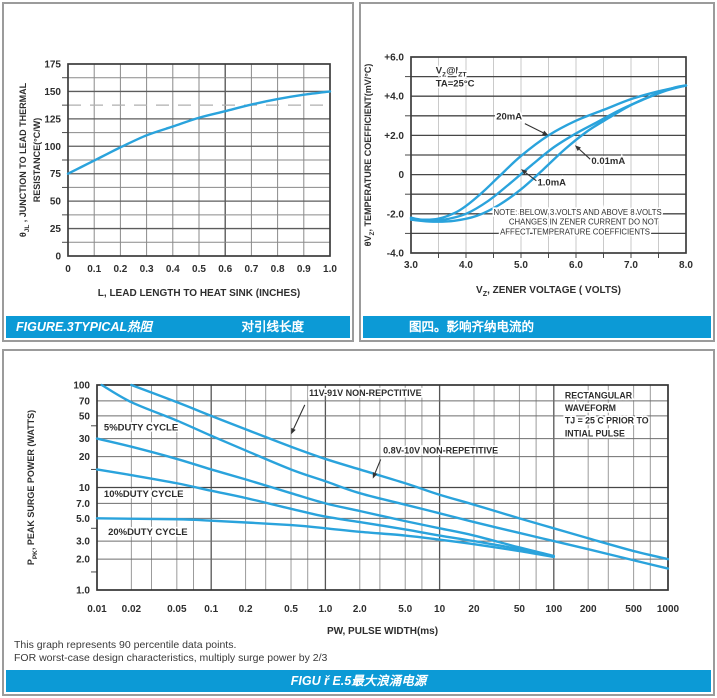 Image resolution: width=717 pixels, height=698 pixels. Describe the element at coordinates (595, 433) in the screenshot. I see `annotation-label: INTIAL PULSE` at that location.